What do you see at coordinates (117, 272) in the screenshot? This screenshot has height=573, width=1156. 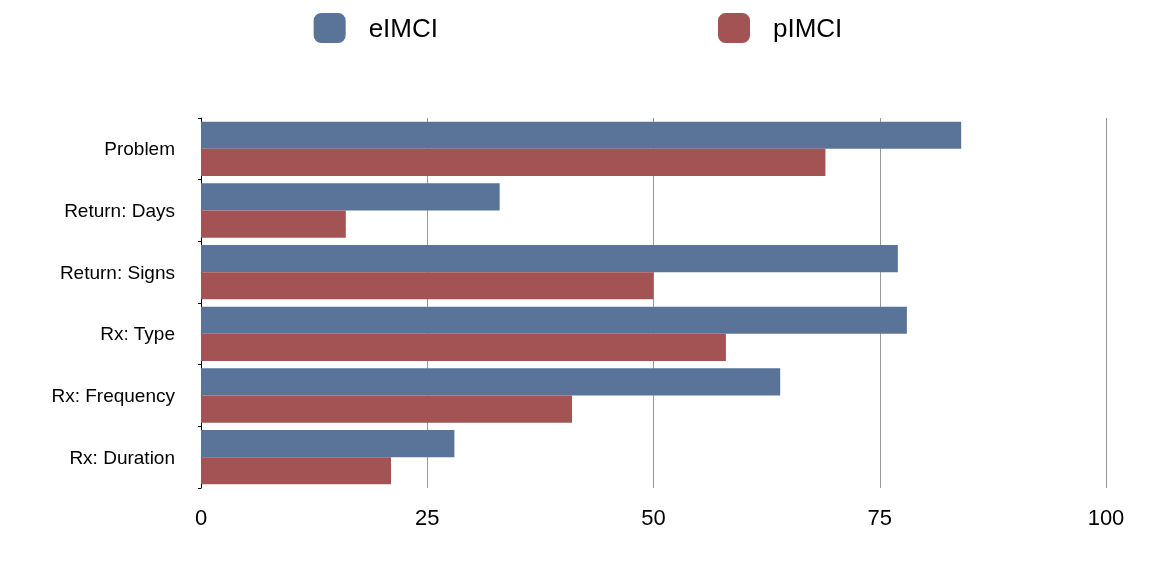 I see `y-tick-label: Return: Signs` at bounding box center [117, 272].